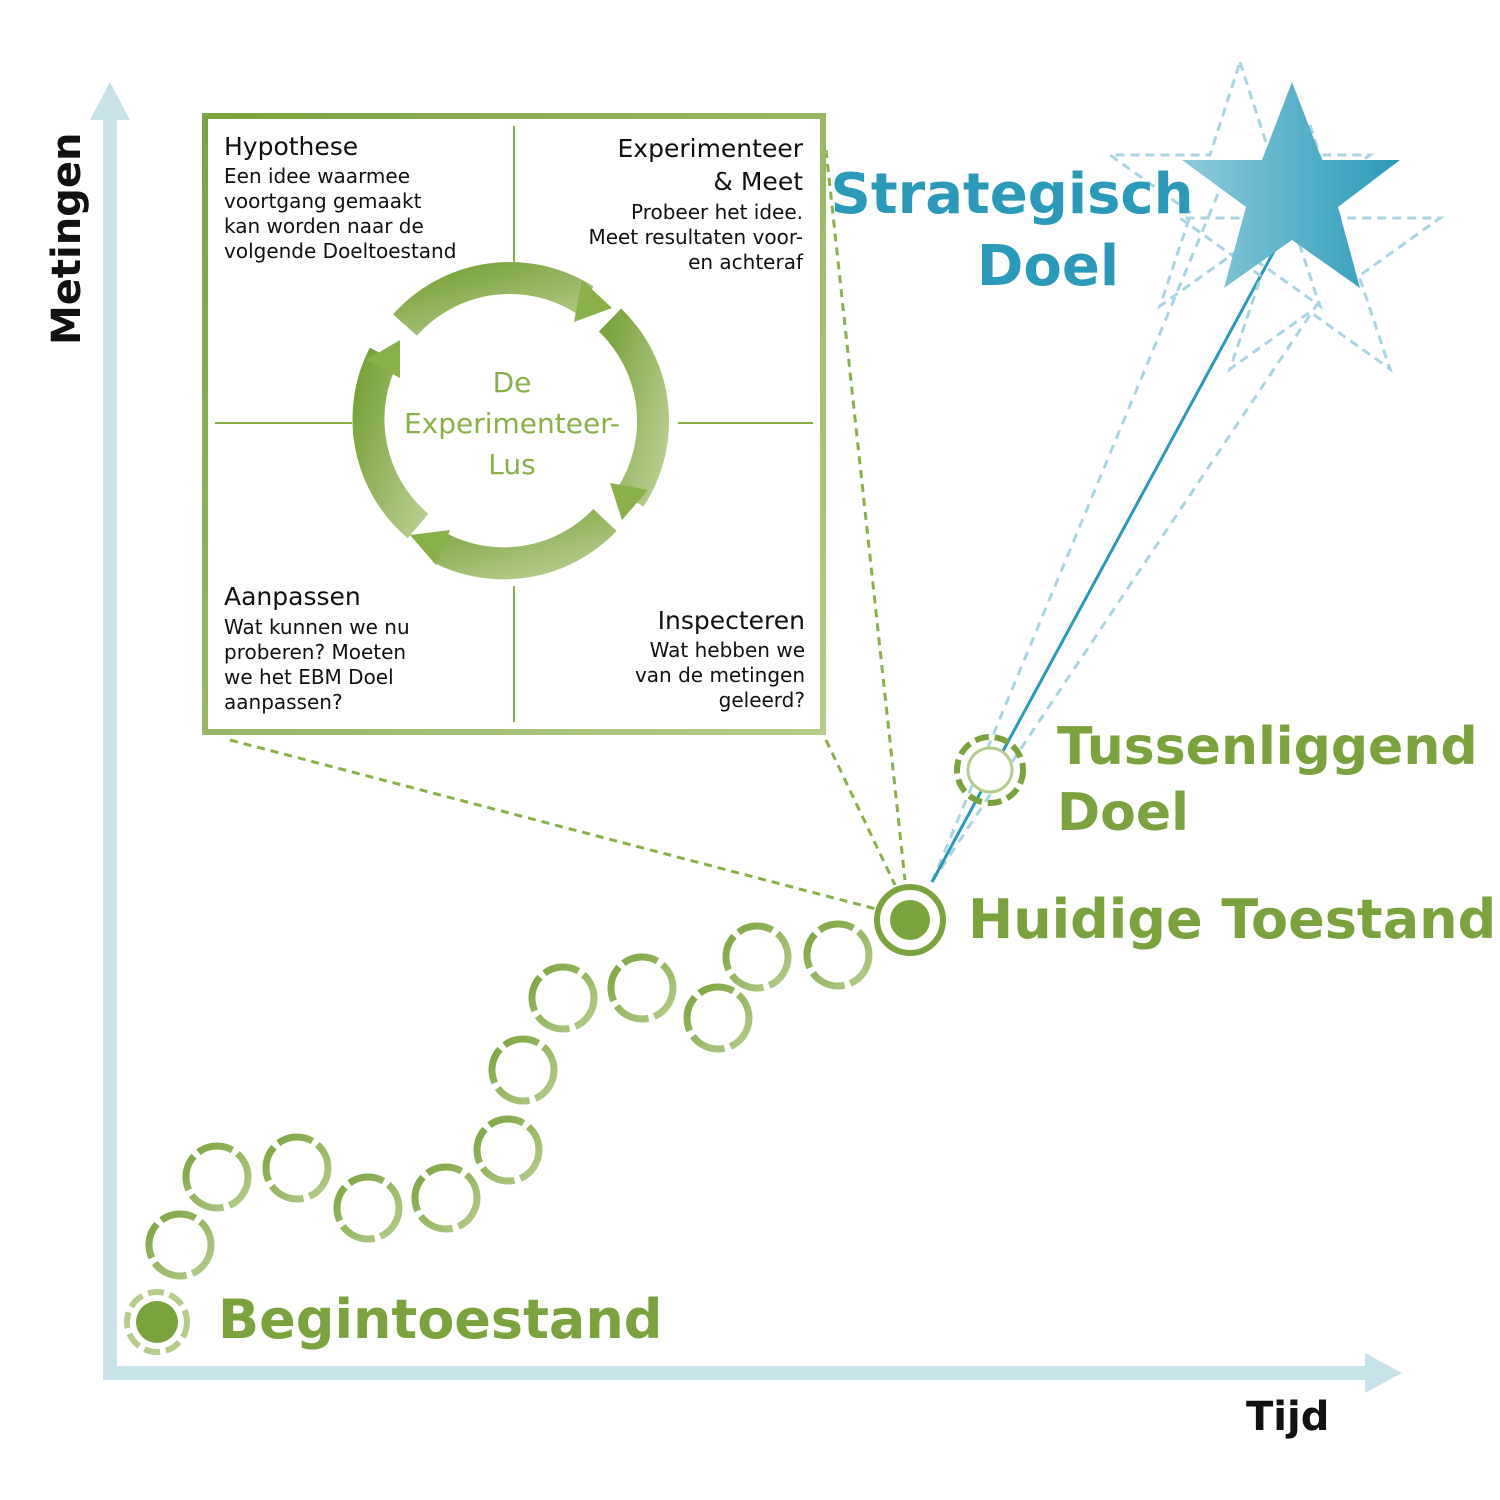 The width and height of the screenshot is (1500, 1500). I want to click on iteration-path, so click(509, 1100).